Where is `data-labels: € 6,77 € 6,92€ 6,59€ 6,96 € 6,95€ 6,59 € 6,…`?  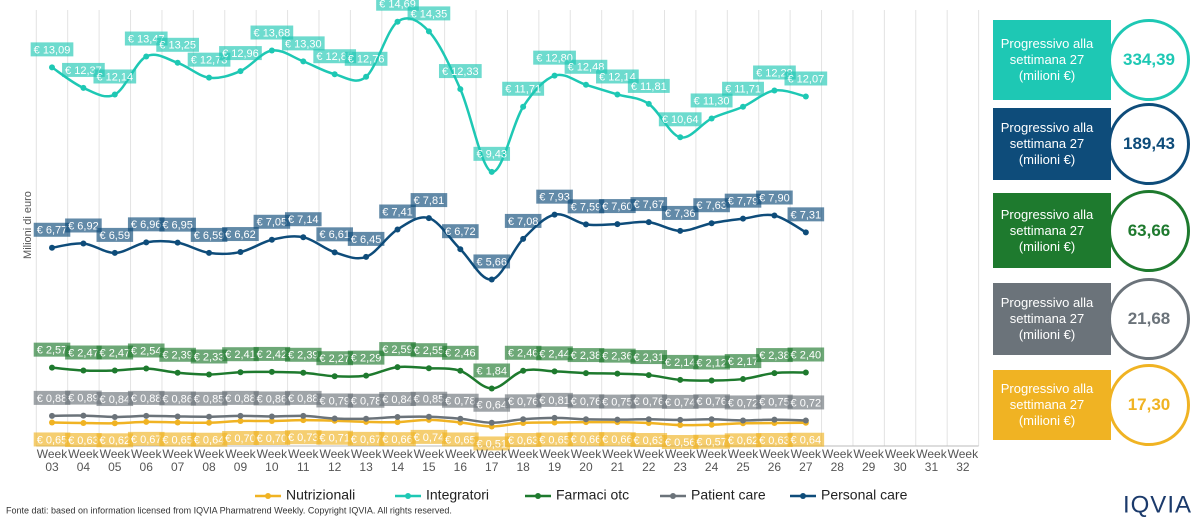
data-labels: € 6,77 € 6,92€ 6,59€ 6,96 € 6,95€ 6,59 € 6,… is located at coordinates (429, 229).